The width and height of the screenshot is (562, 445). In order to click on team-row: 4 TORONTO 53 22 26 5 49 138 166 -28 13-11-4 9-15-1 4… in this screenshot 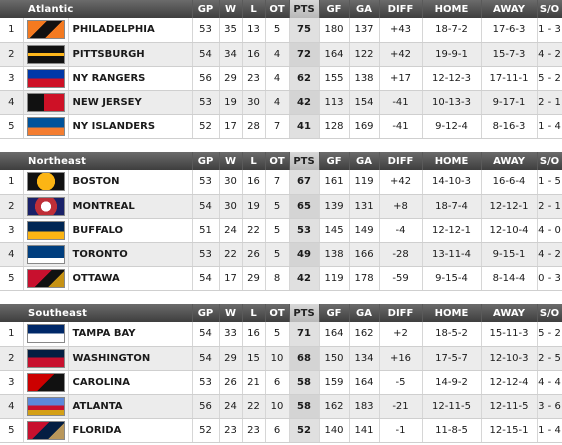, I will do `click(281, 254)`.